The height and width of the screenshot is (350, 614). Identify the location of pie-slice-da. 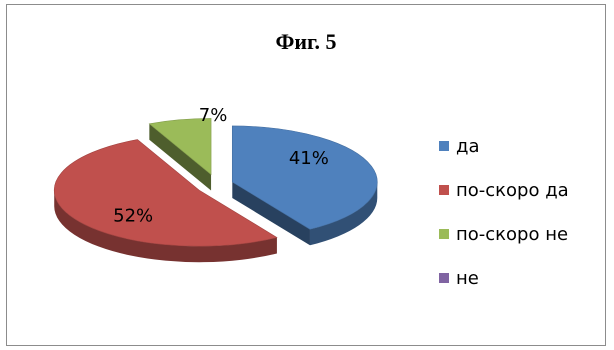
(304, 177).